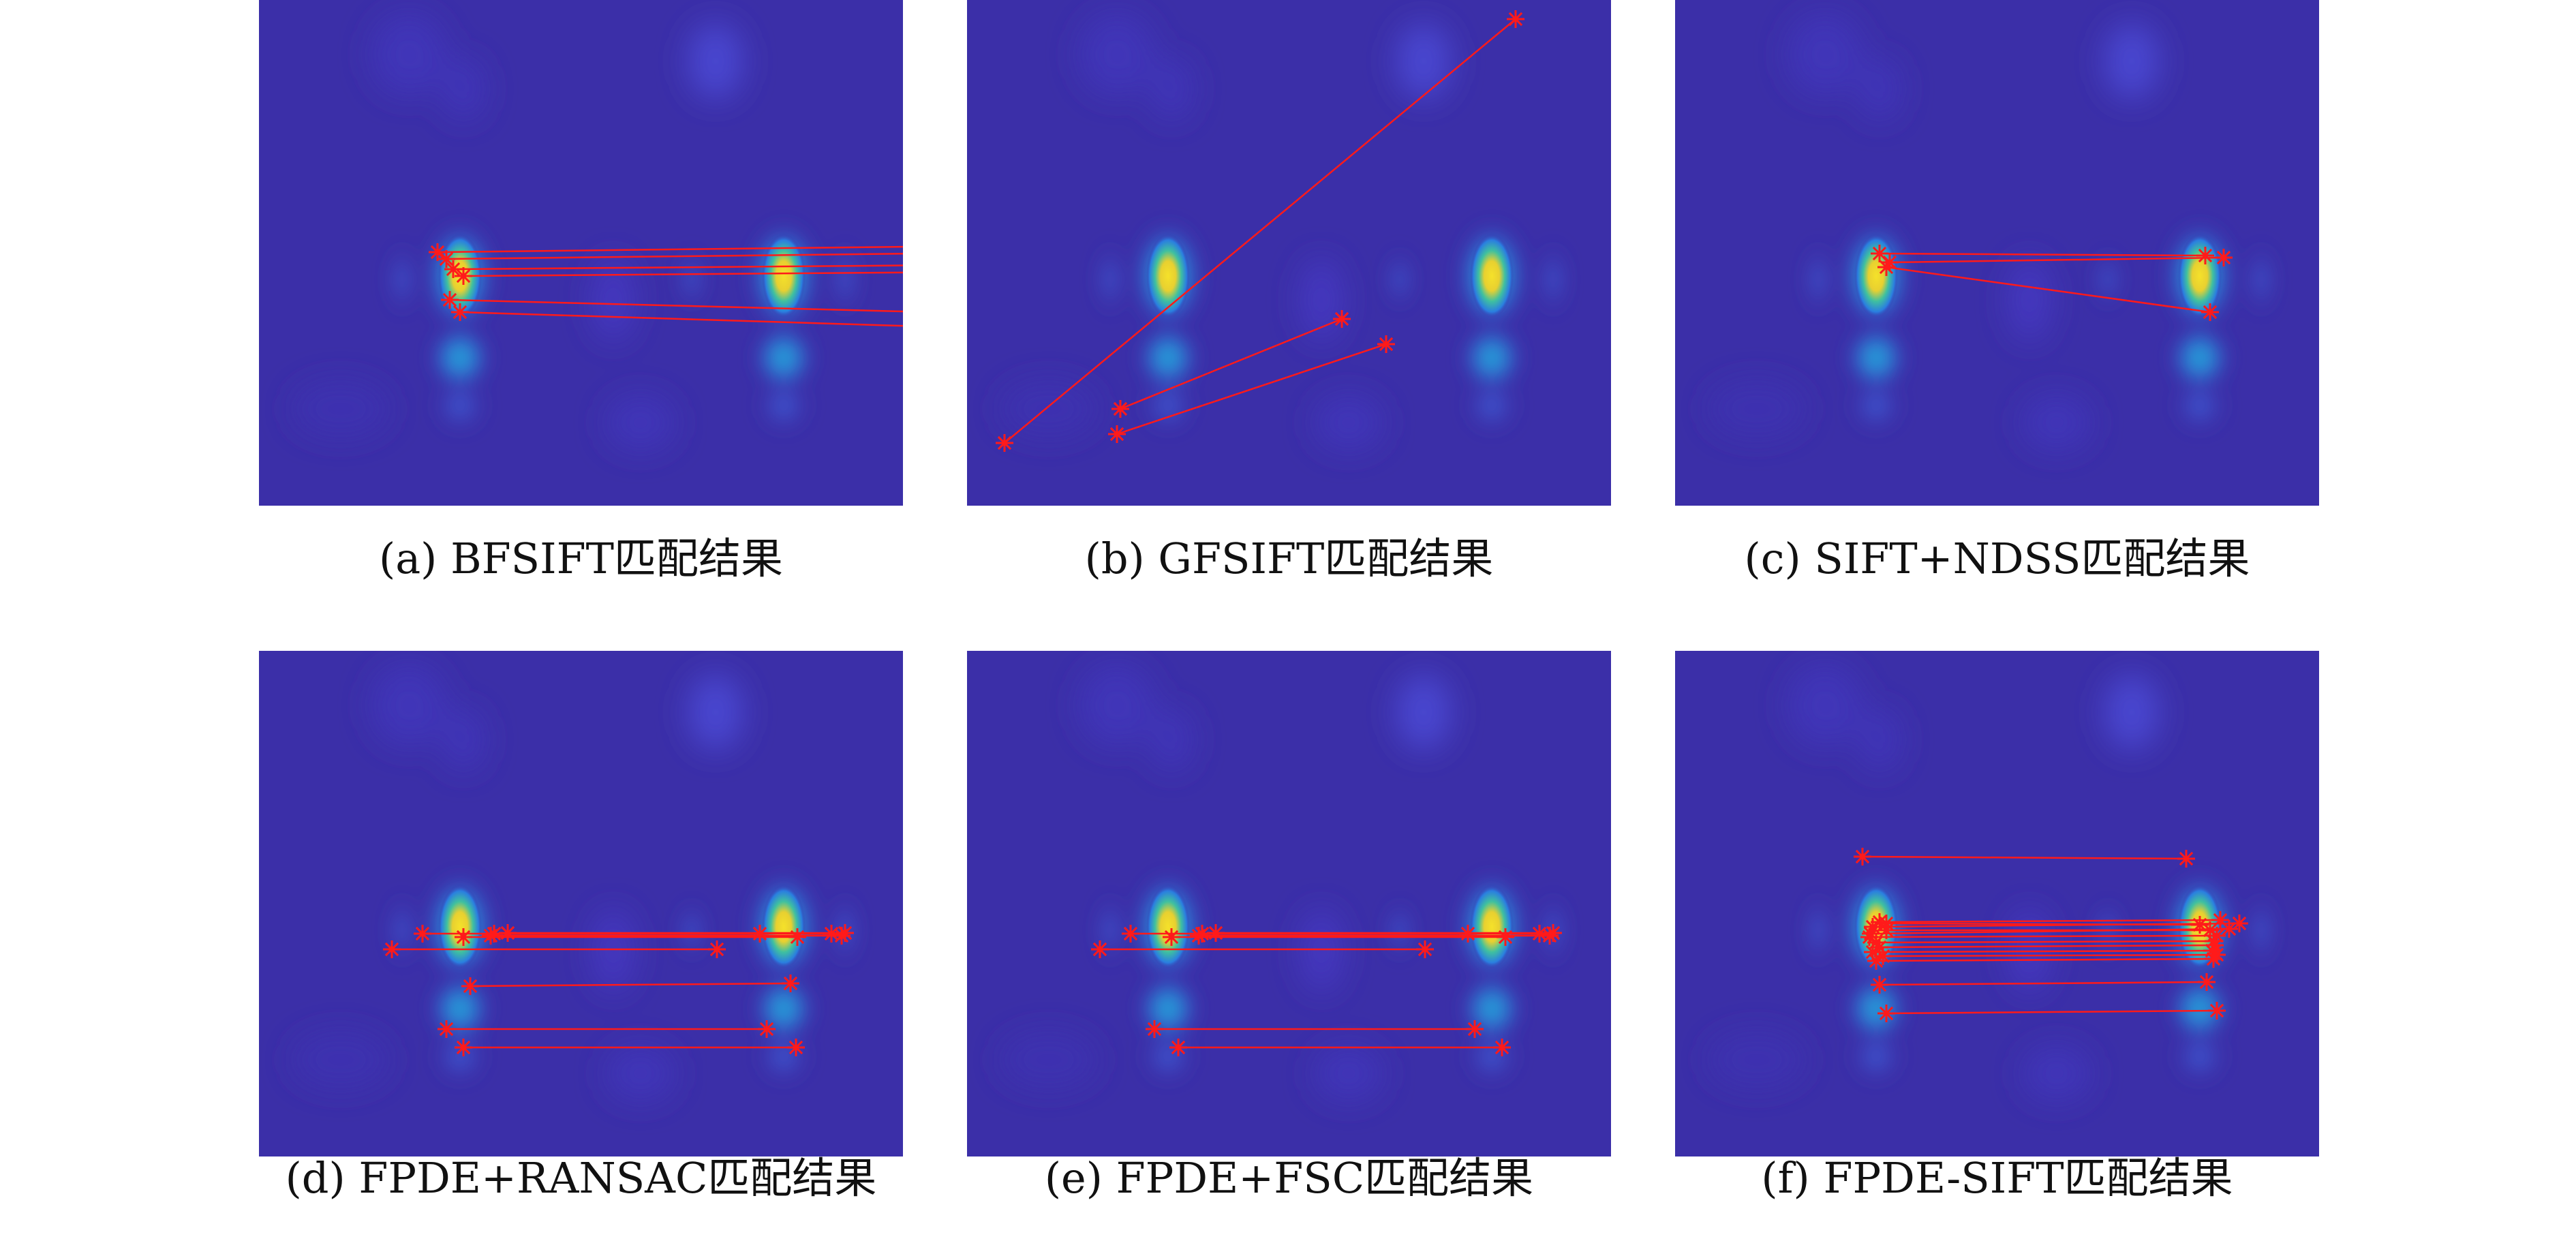 This screenshot has width=2576, height=1241. I want to click on panel-c-image, so click(1997, 254).